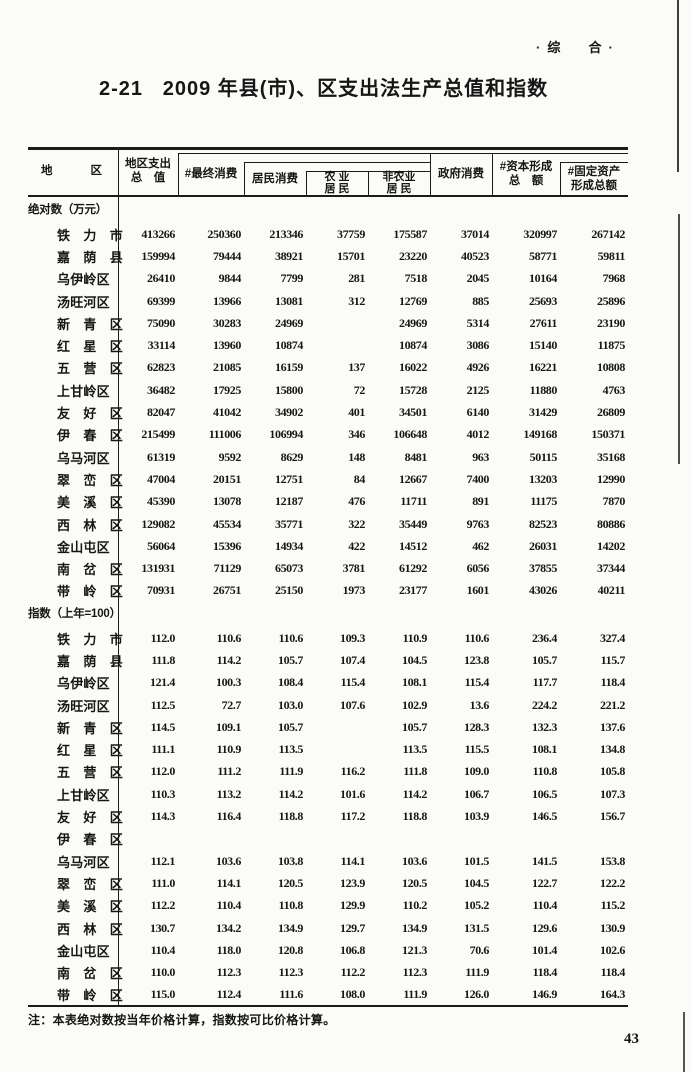  What do you see at coordinates (610, 456) in the screenshot?
I see `value-cell: 35168` at bounding box center [610, 456].